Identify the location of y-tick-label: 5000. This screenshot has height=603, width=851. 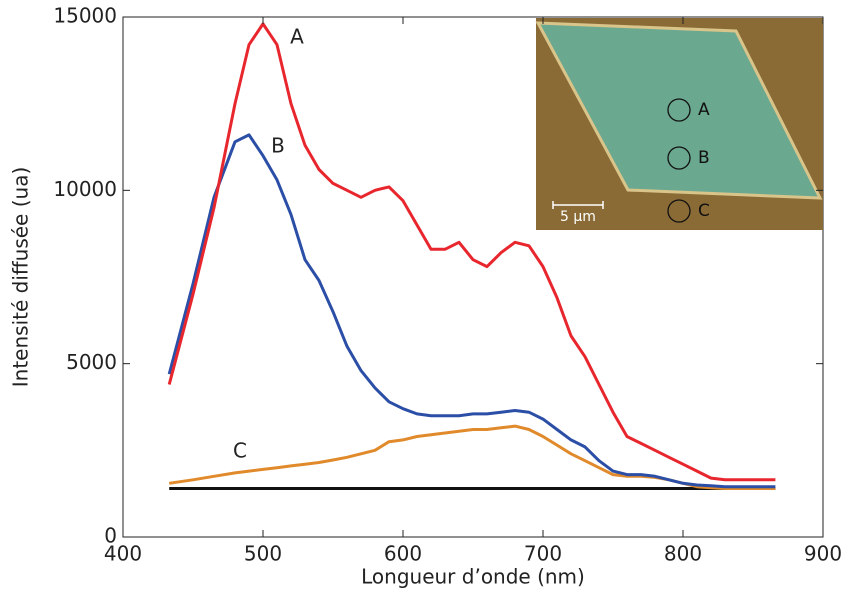
(91, 362).